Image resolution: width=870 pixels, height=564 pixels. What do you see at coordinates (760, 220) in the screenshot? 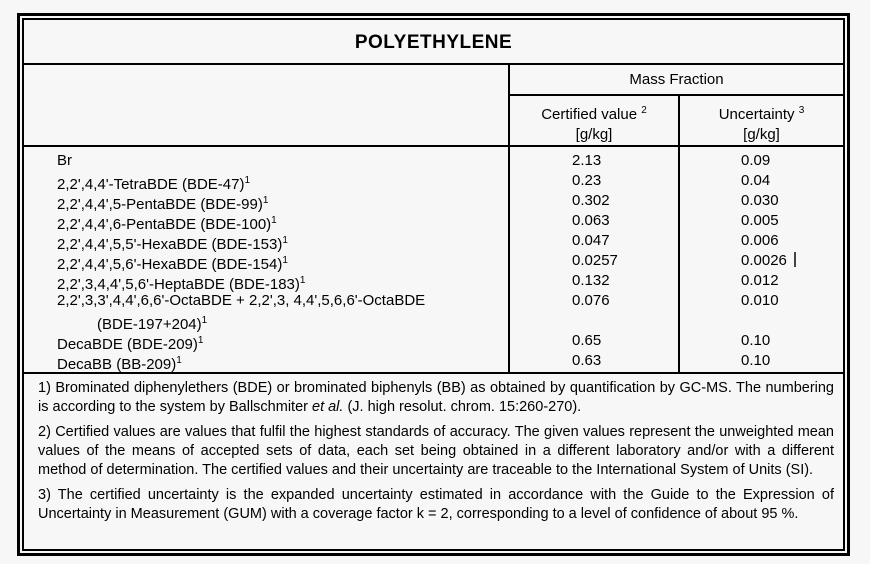
I see `uncertainty-cell: 0.005` at bounding box center [760, 220].